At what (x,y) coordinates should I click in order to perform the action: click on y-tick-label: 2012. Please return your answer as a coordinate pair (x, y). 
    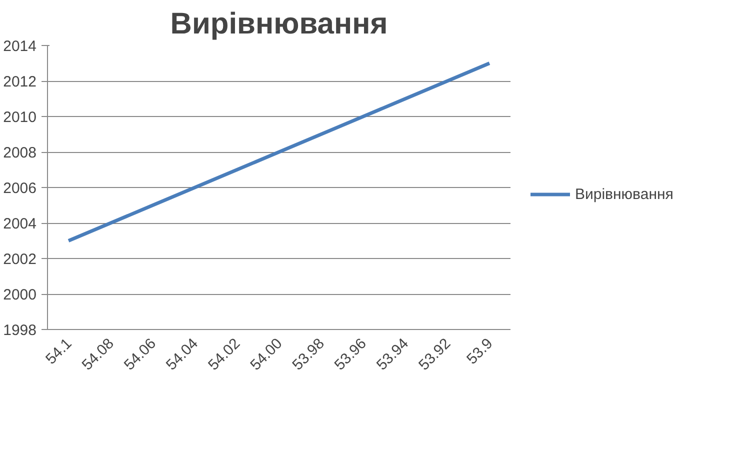
    Looking at the image, I should click on (20, 82).